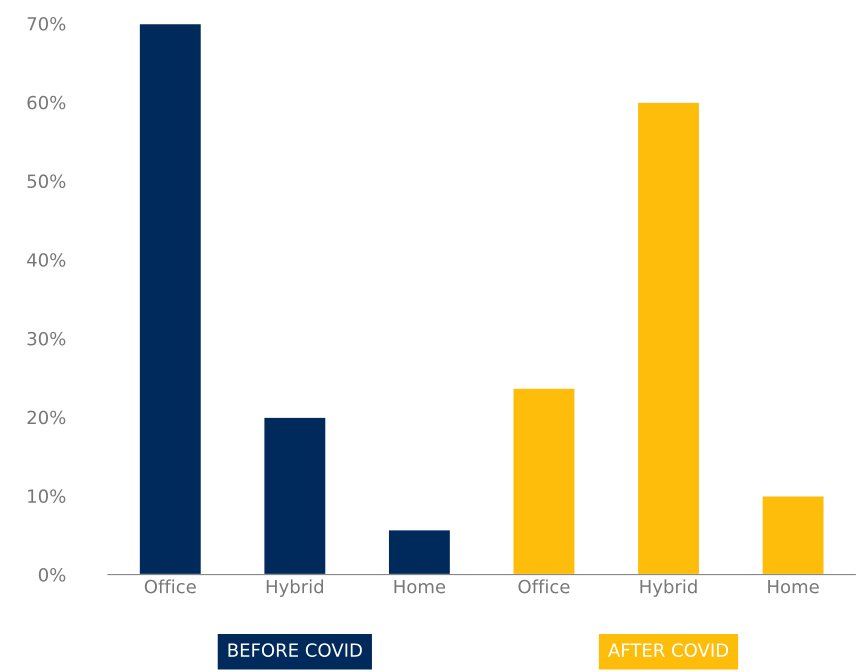  What do you see at coordinates (46, 103) in the screenshot?
I see `y-tick-label: 60%` at bounding box center [46, 103].